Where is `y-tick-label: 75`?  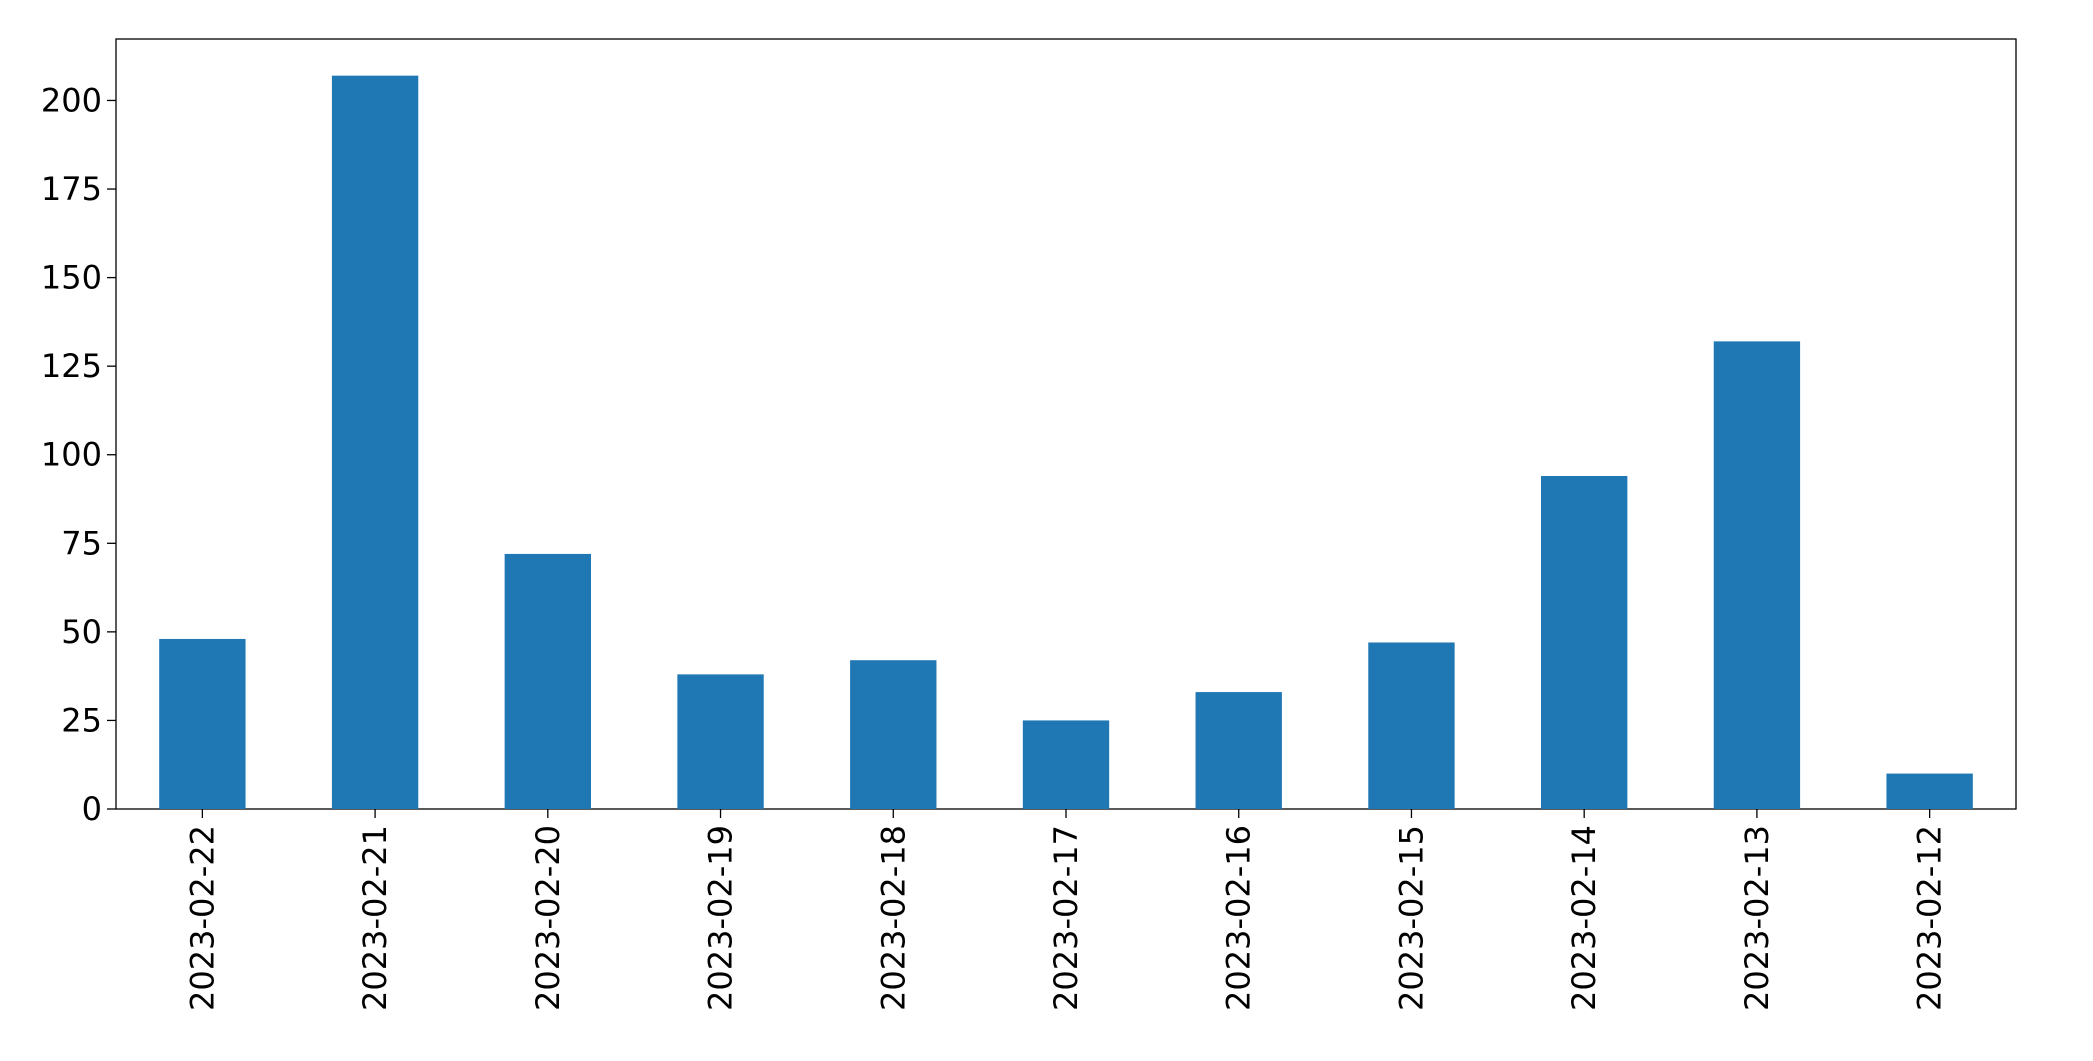 y-tick-label: 75 is located at coordinates (81, 543).